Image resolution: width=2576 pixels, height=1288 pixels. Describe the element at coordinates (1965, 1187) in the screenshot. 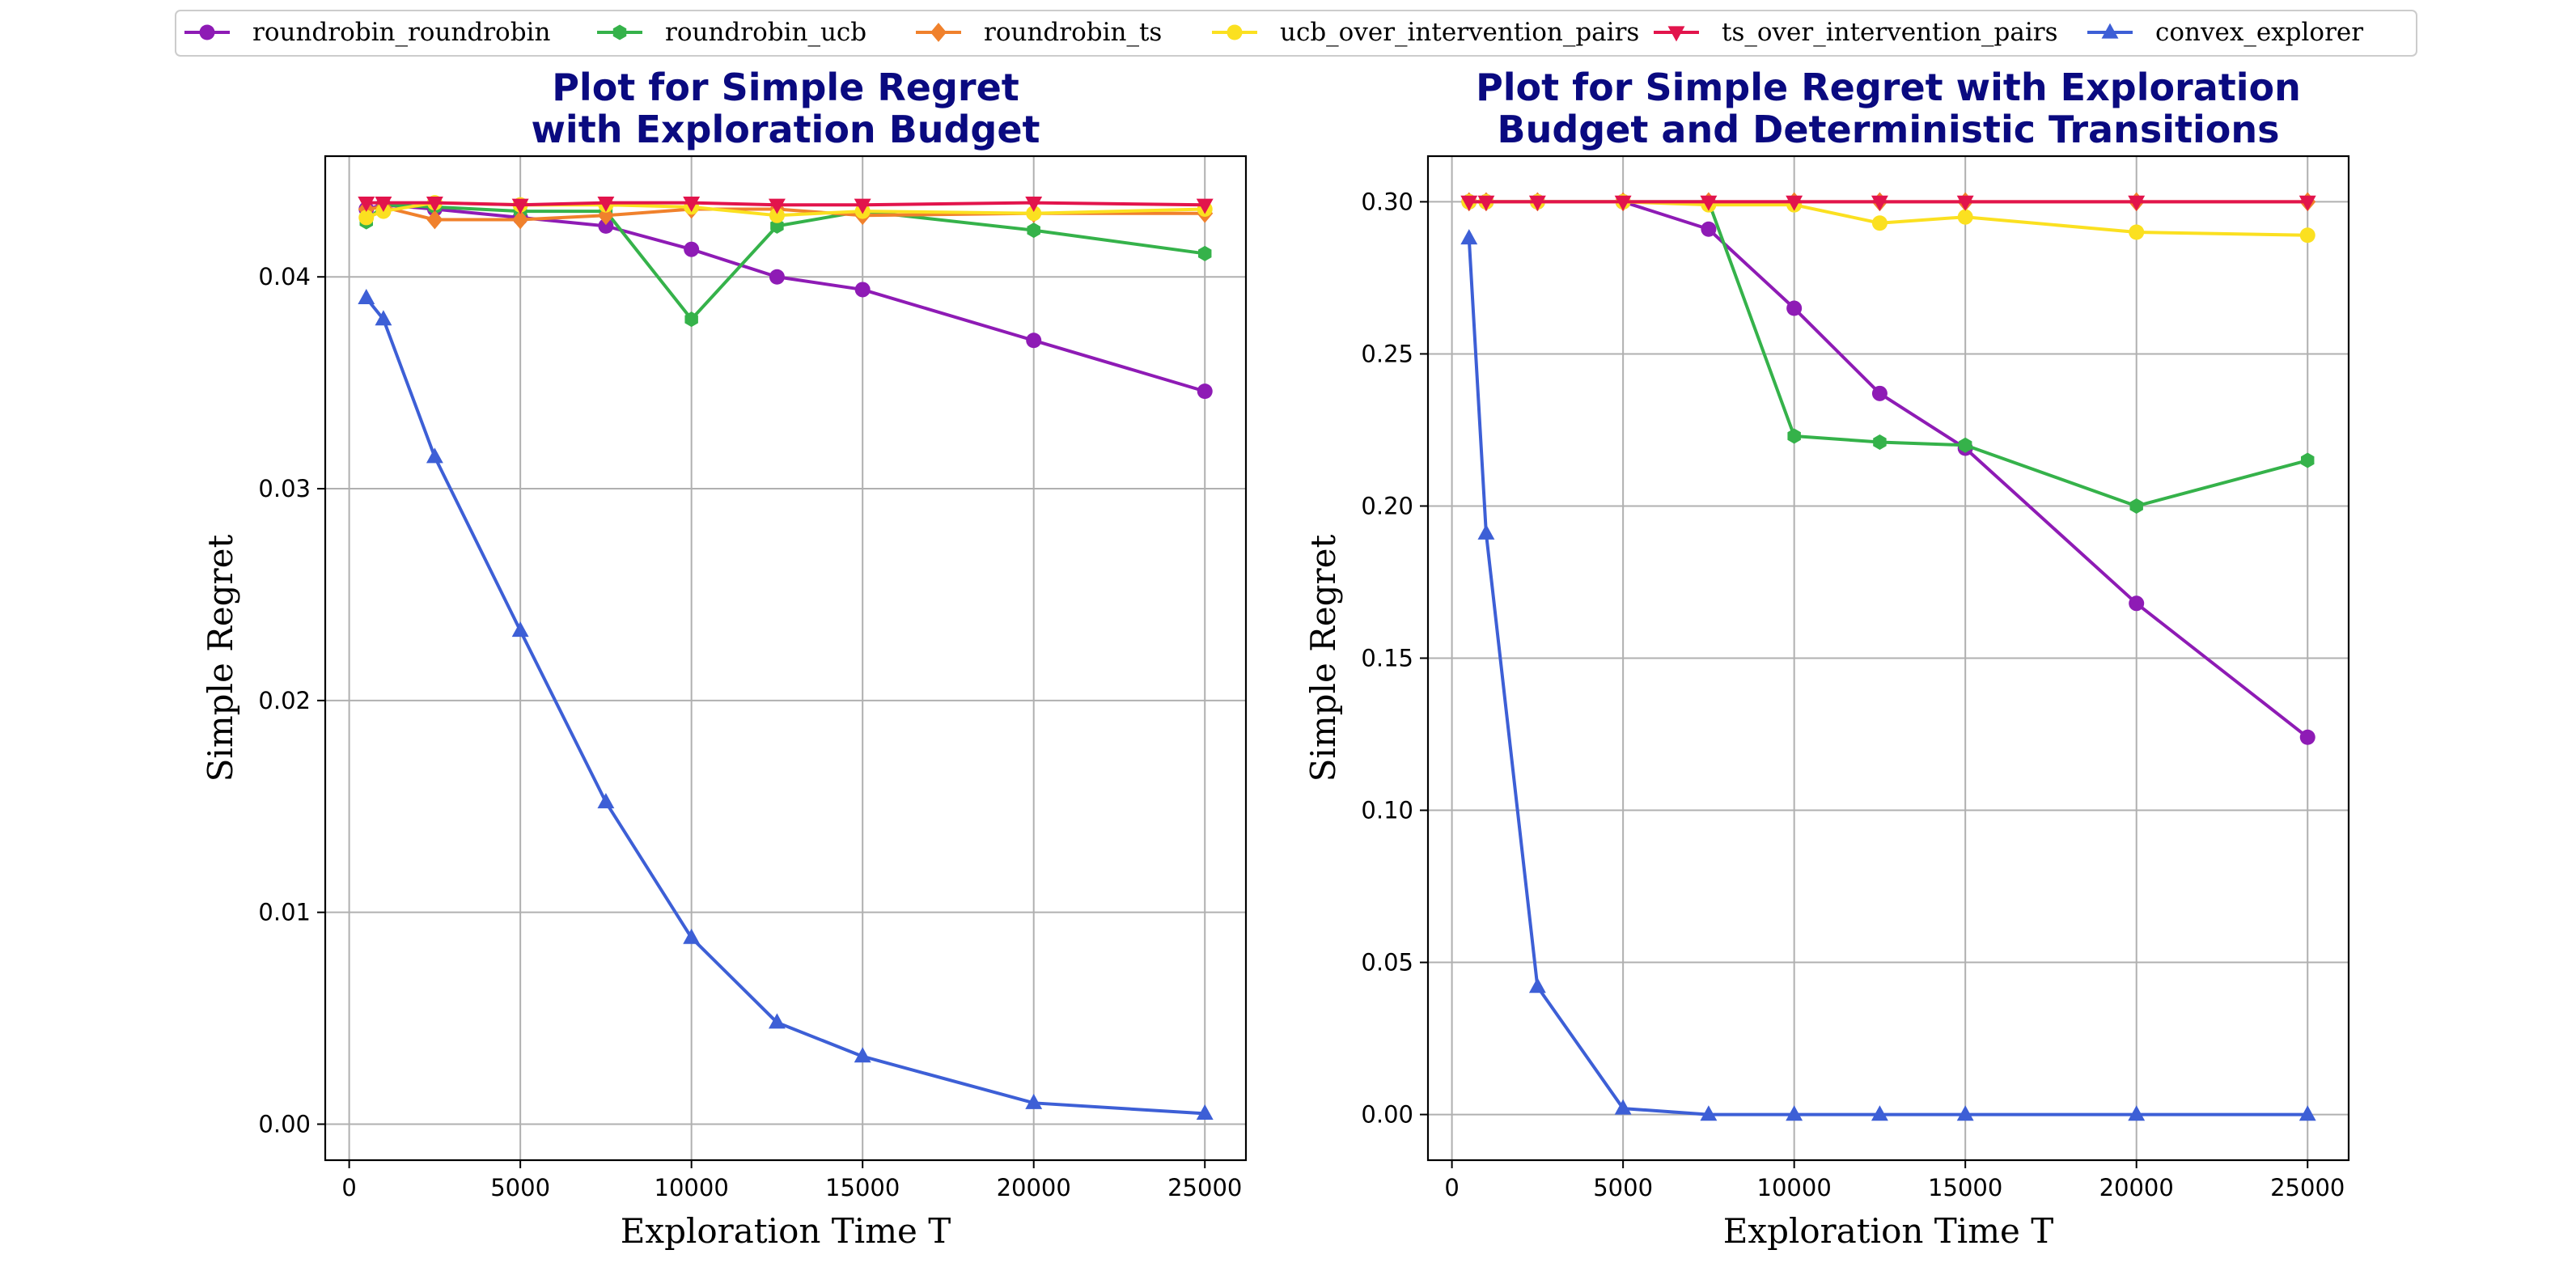

I see `x-tick-label: 15000` at that location.